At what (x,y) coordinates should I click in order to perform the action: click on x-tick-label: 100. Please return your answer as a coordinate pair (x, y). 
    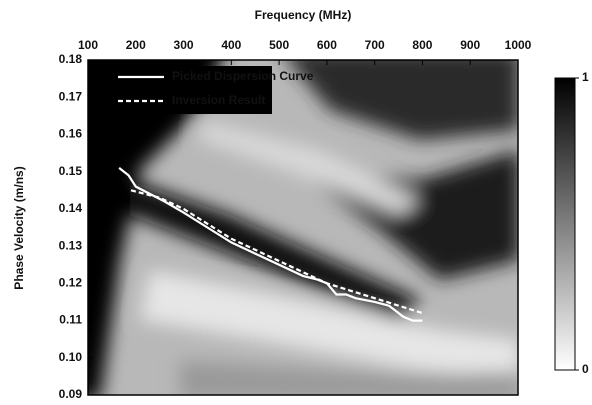
    Looking at the image, I should click on (88, 45).